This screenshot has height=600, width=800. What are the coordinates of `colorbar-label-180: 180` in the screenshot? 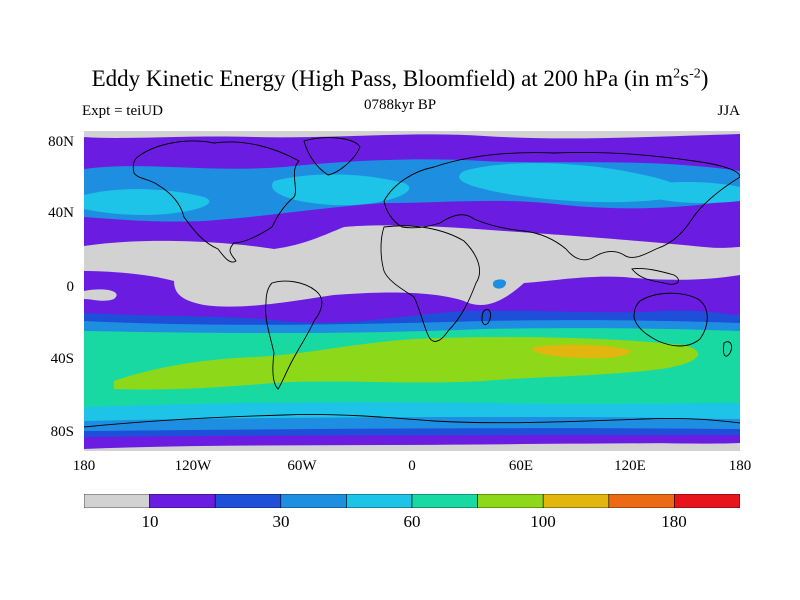 It's located at (674, 521).